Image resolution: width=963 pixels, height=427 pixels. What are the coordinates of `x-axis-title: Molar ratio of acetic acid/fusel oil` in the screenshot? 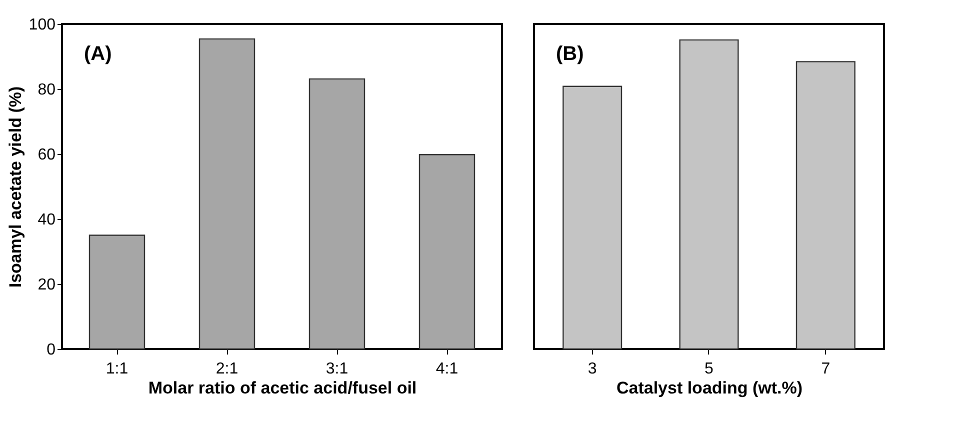 It's located at (282, 388).